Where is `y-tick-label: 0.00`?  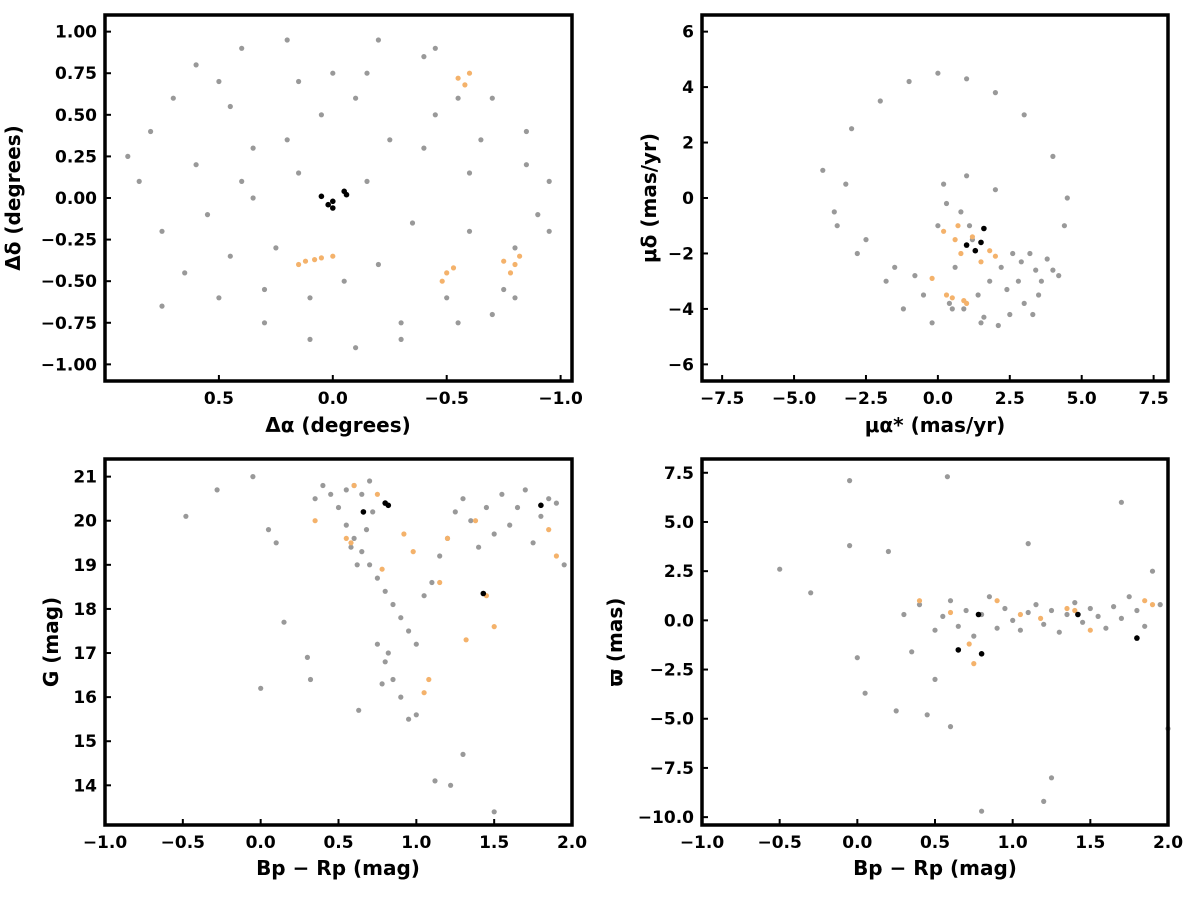
y-tick-label: 0.00 is located at coordinates (76, 199).